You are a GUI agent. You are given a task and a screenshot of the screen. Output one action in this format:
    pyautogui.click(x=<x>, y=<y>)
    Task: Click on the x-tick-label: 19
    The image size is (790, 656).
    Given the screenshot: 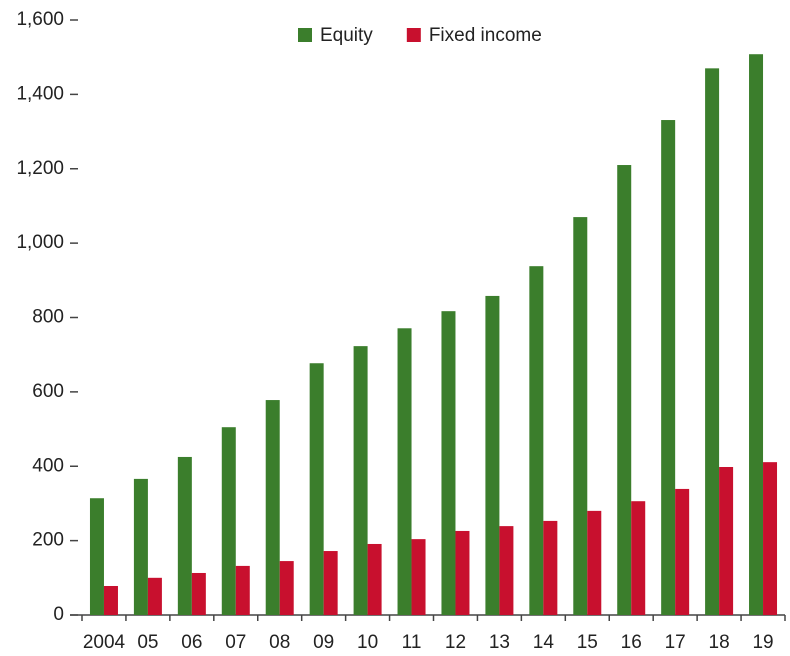 What is the action you would take?
    pyautogui.click(x=762, y=642)
    